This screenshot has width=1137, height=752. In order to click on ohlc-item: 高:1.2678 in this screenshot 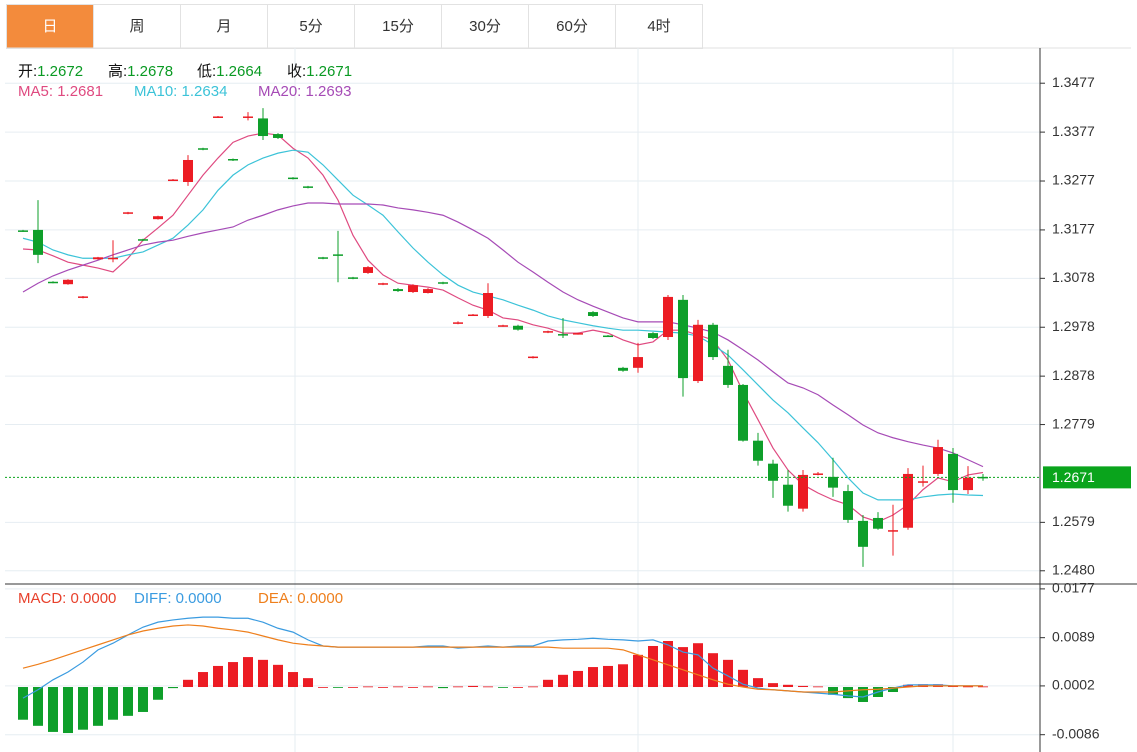, I will do `click(140, 70)`.